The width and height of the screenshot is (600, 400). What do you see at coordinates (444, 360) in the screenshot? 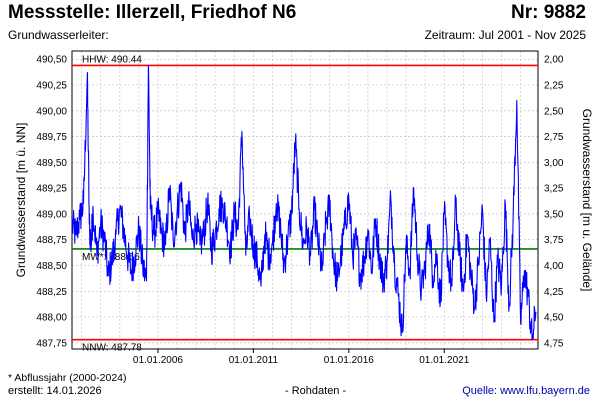
I see `x-tick-label: 01.01.2021` at bounding box center [444, 360].